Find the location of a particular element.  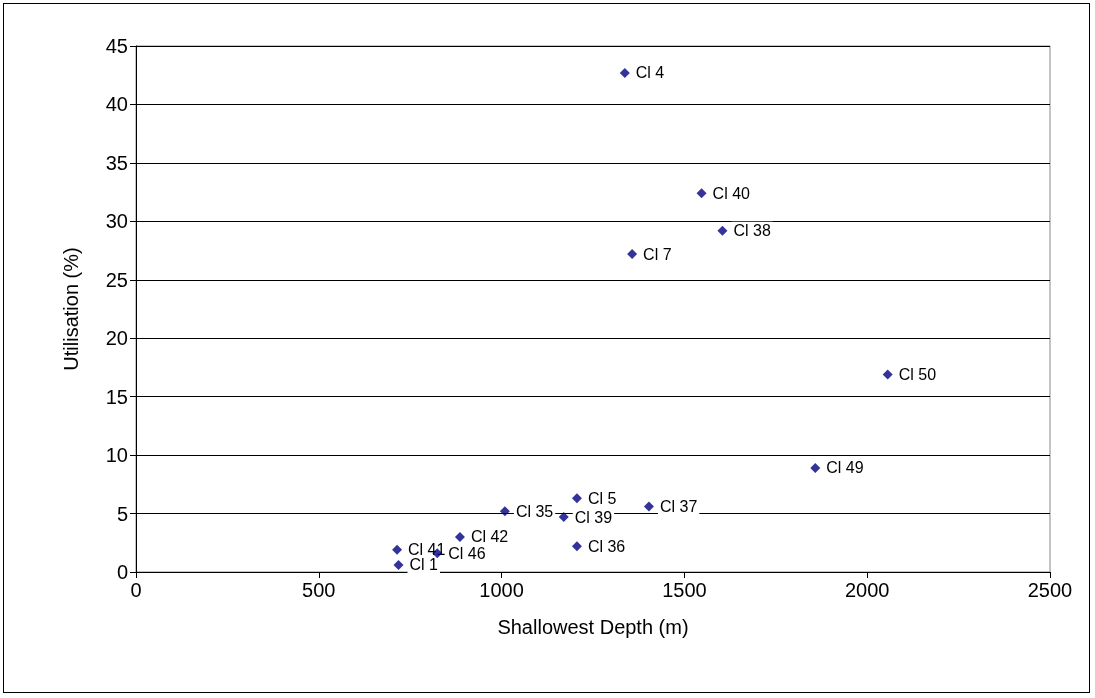

annotation: Cl 39 is located at coordinates (593, 517).